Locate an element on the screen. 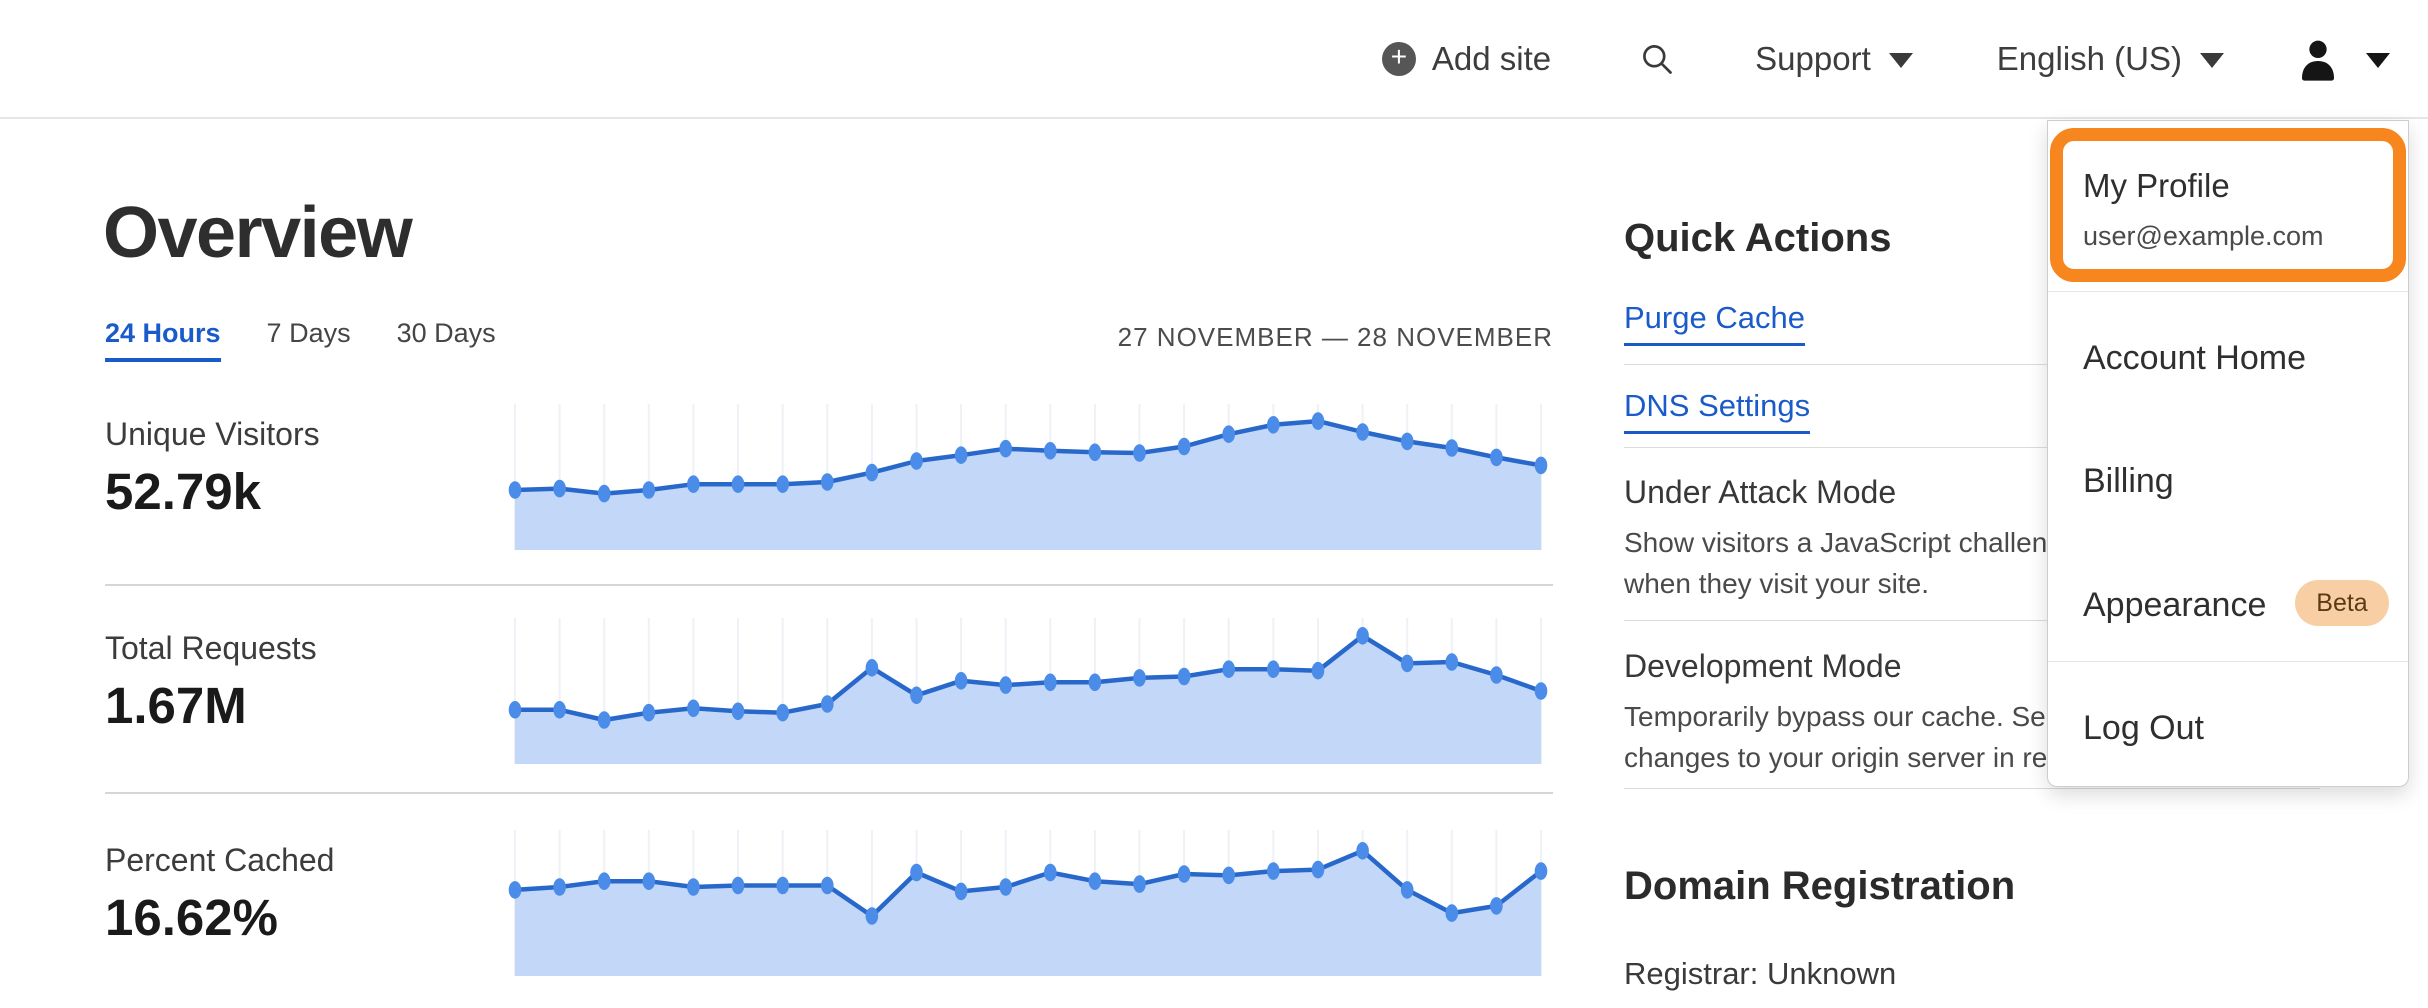  percent-cached-chart is located at coordinates (1028, 903).